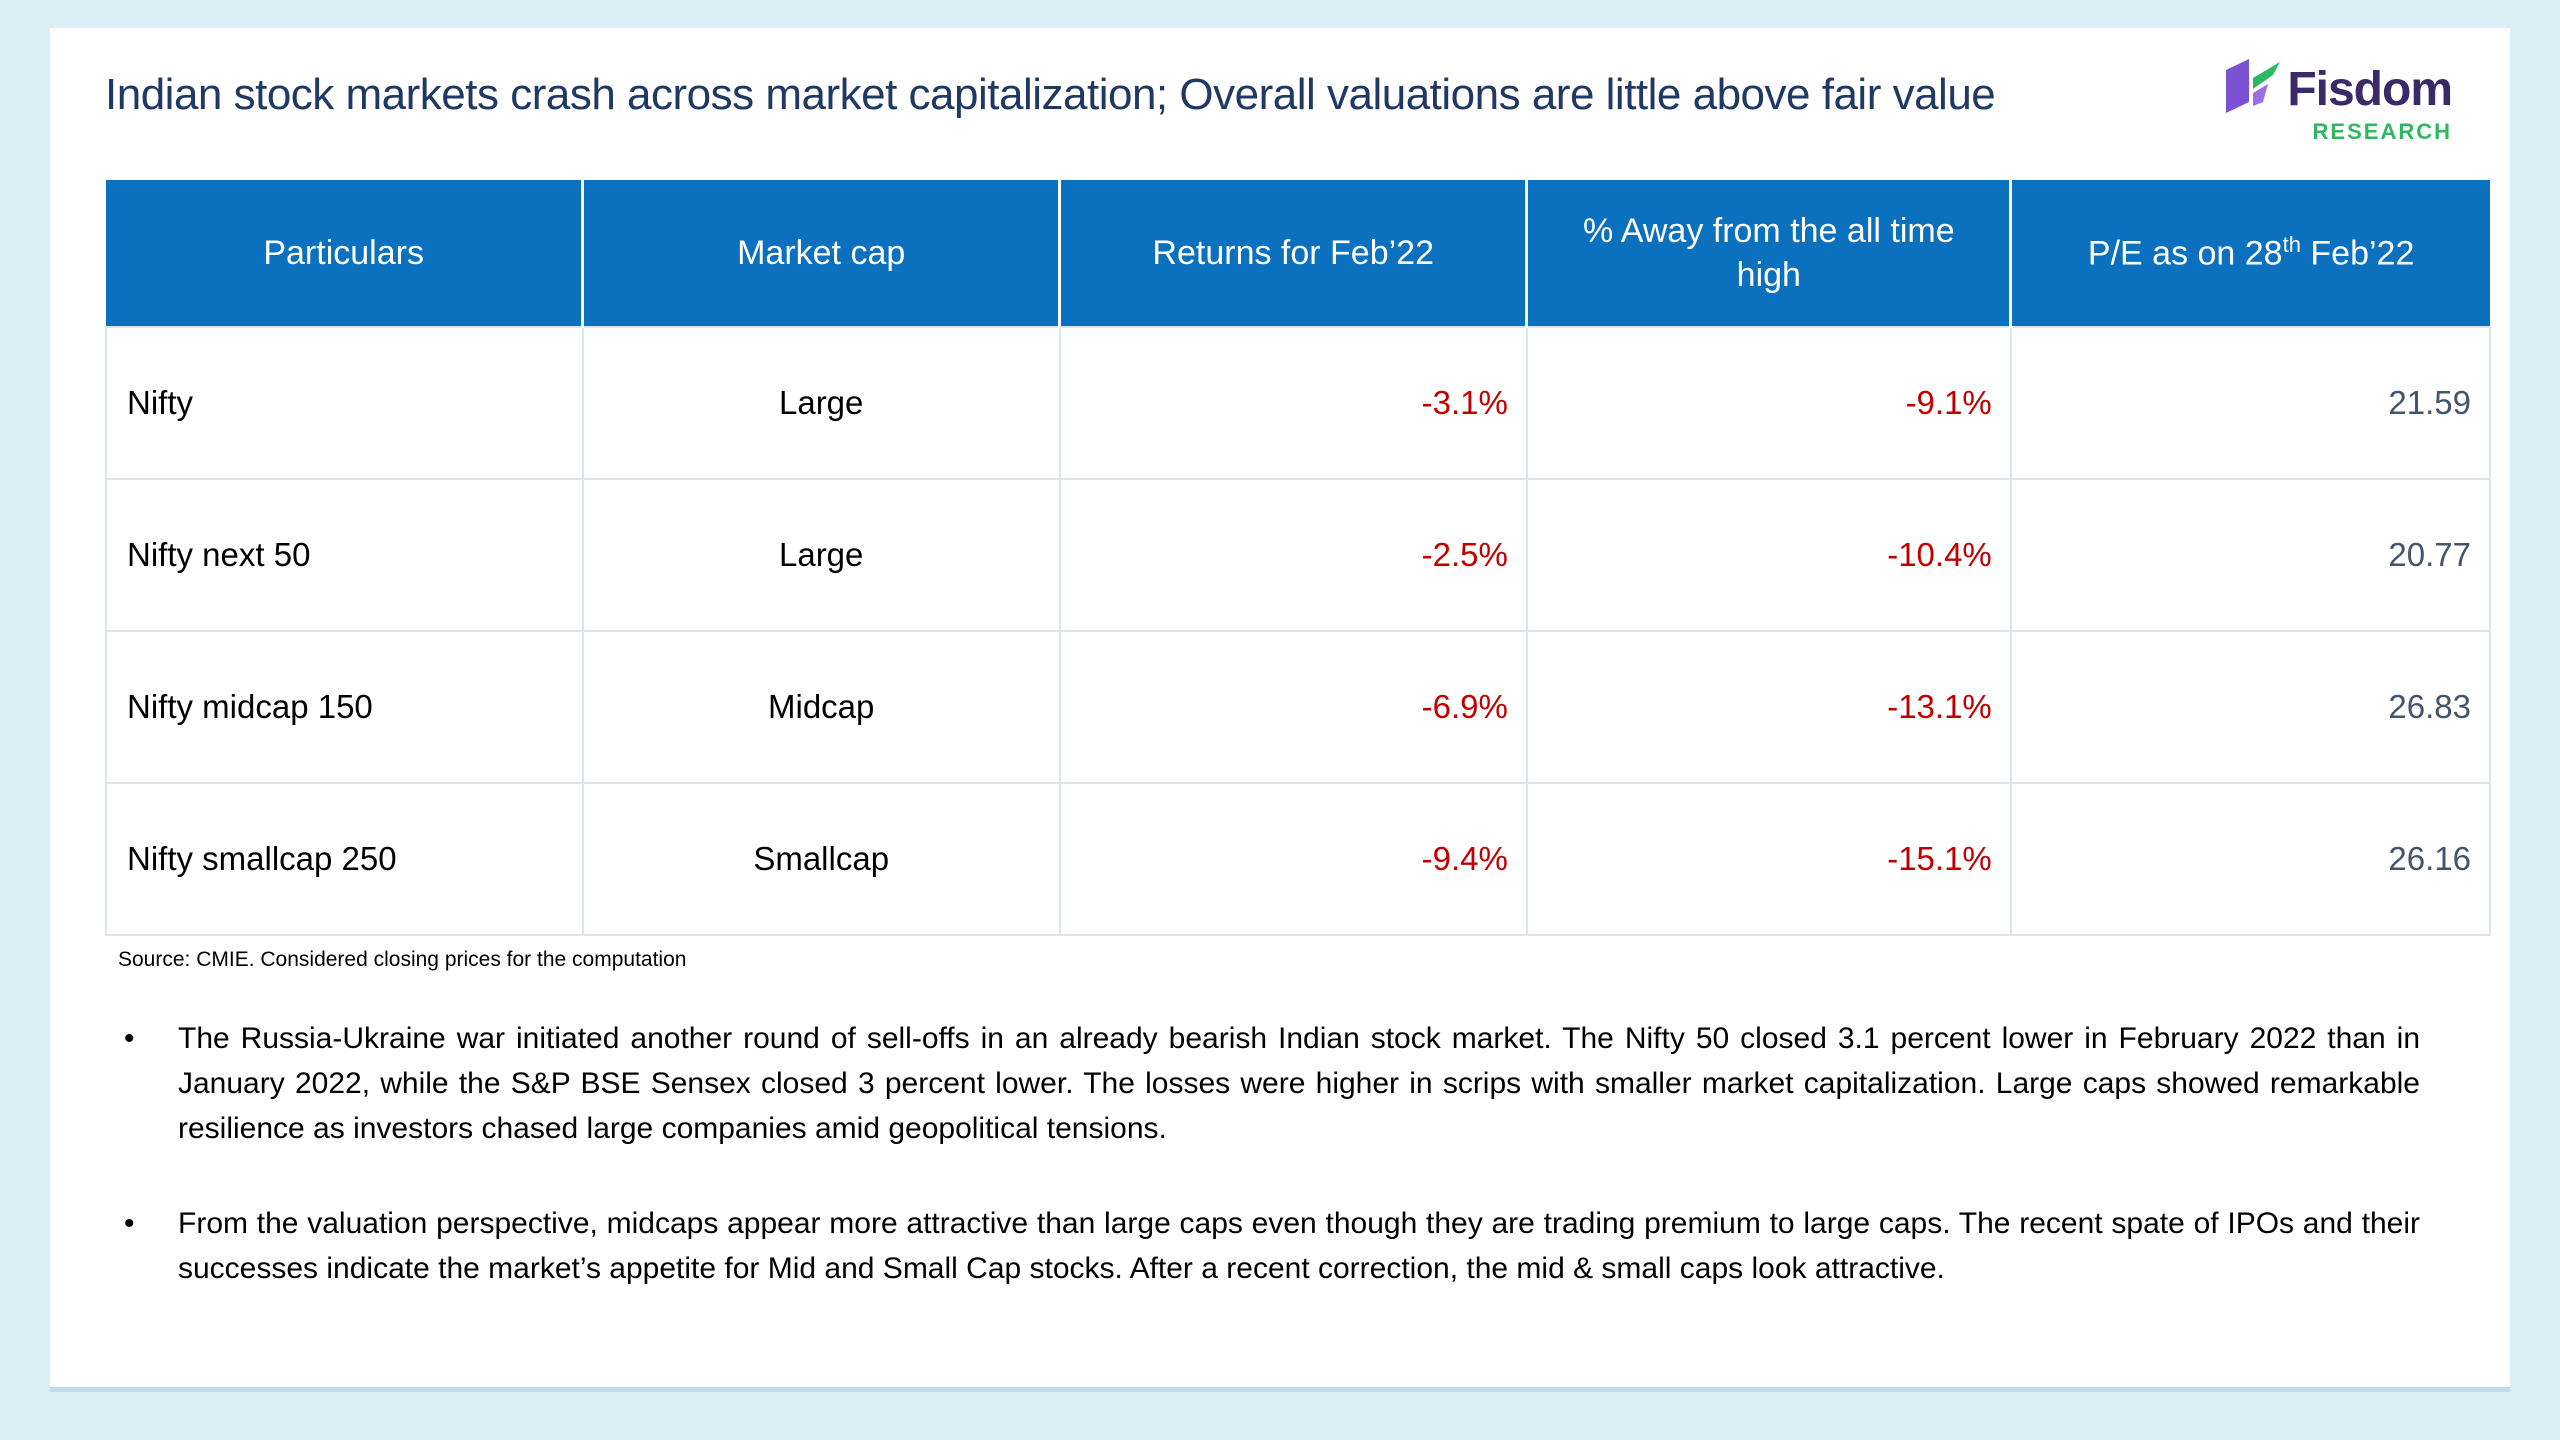 The width and height of the screenshot is (2560, 1440). I want to click on cell-particulars: Nifty, so click(344, 403).